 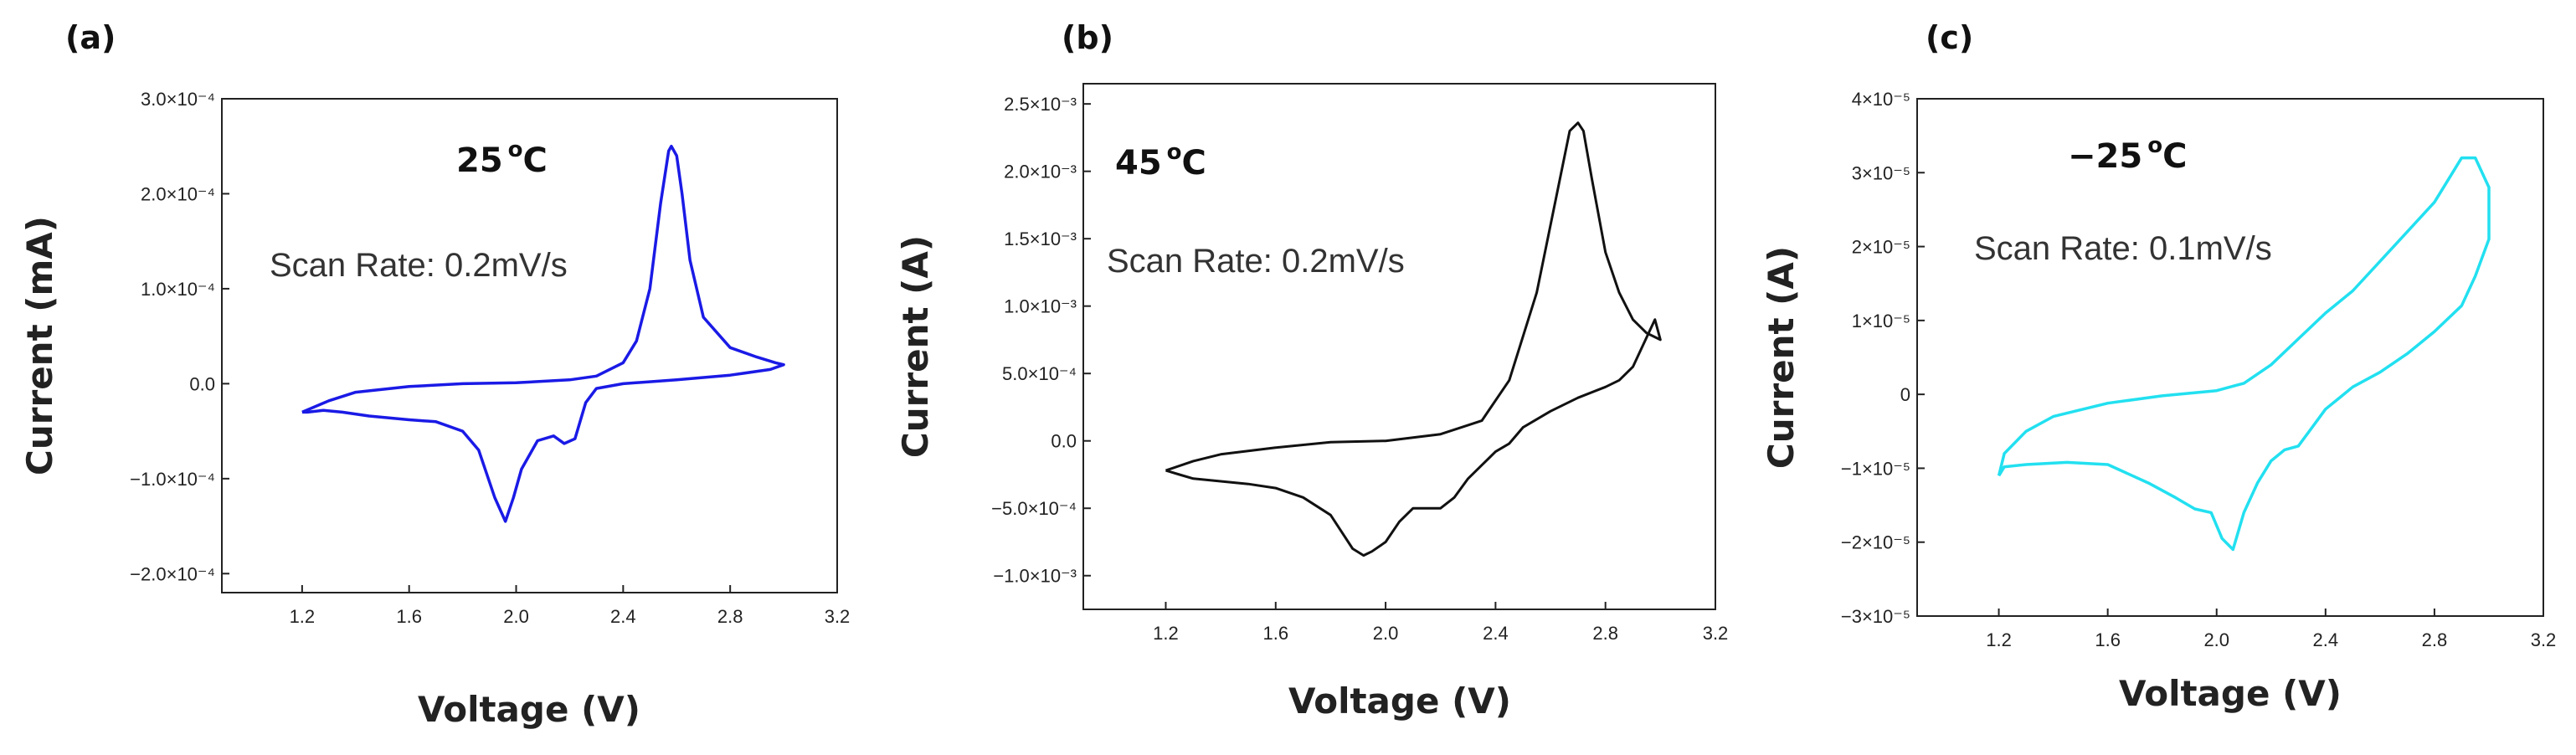 What do you see at coordinates (2271, 629) in the screenshot?
I see `panel-c-x-ticks: 1.2 1.6 2.0 2.4 2.8 3.2` at bounding box center [2271, 629].